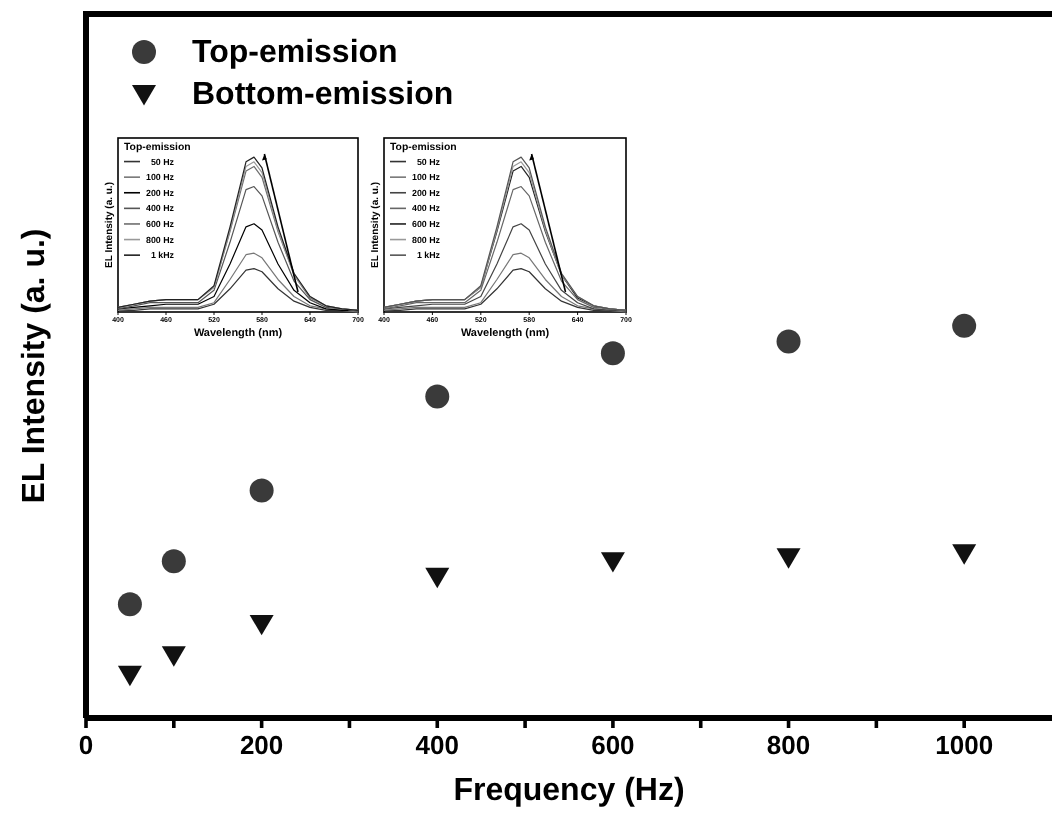 This screenshot has width=1052, height=822. What do you see at coordinates (437, 745) in the screenshot?
I see `x-tick-label: 400` at bounding box center [437, 745].